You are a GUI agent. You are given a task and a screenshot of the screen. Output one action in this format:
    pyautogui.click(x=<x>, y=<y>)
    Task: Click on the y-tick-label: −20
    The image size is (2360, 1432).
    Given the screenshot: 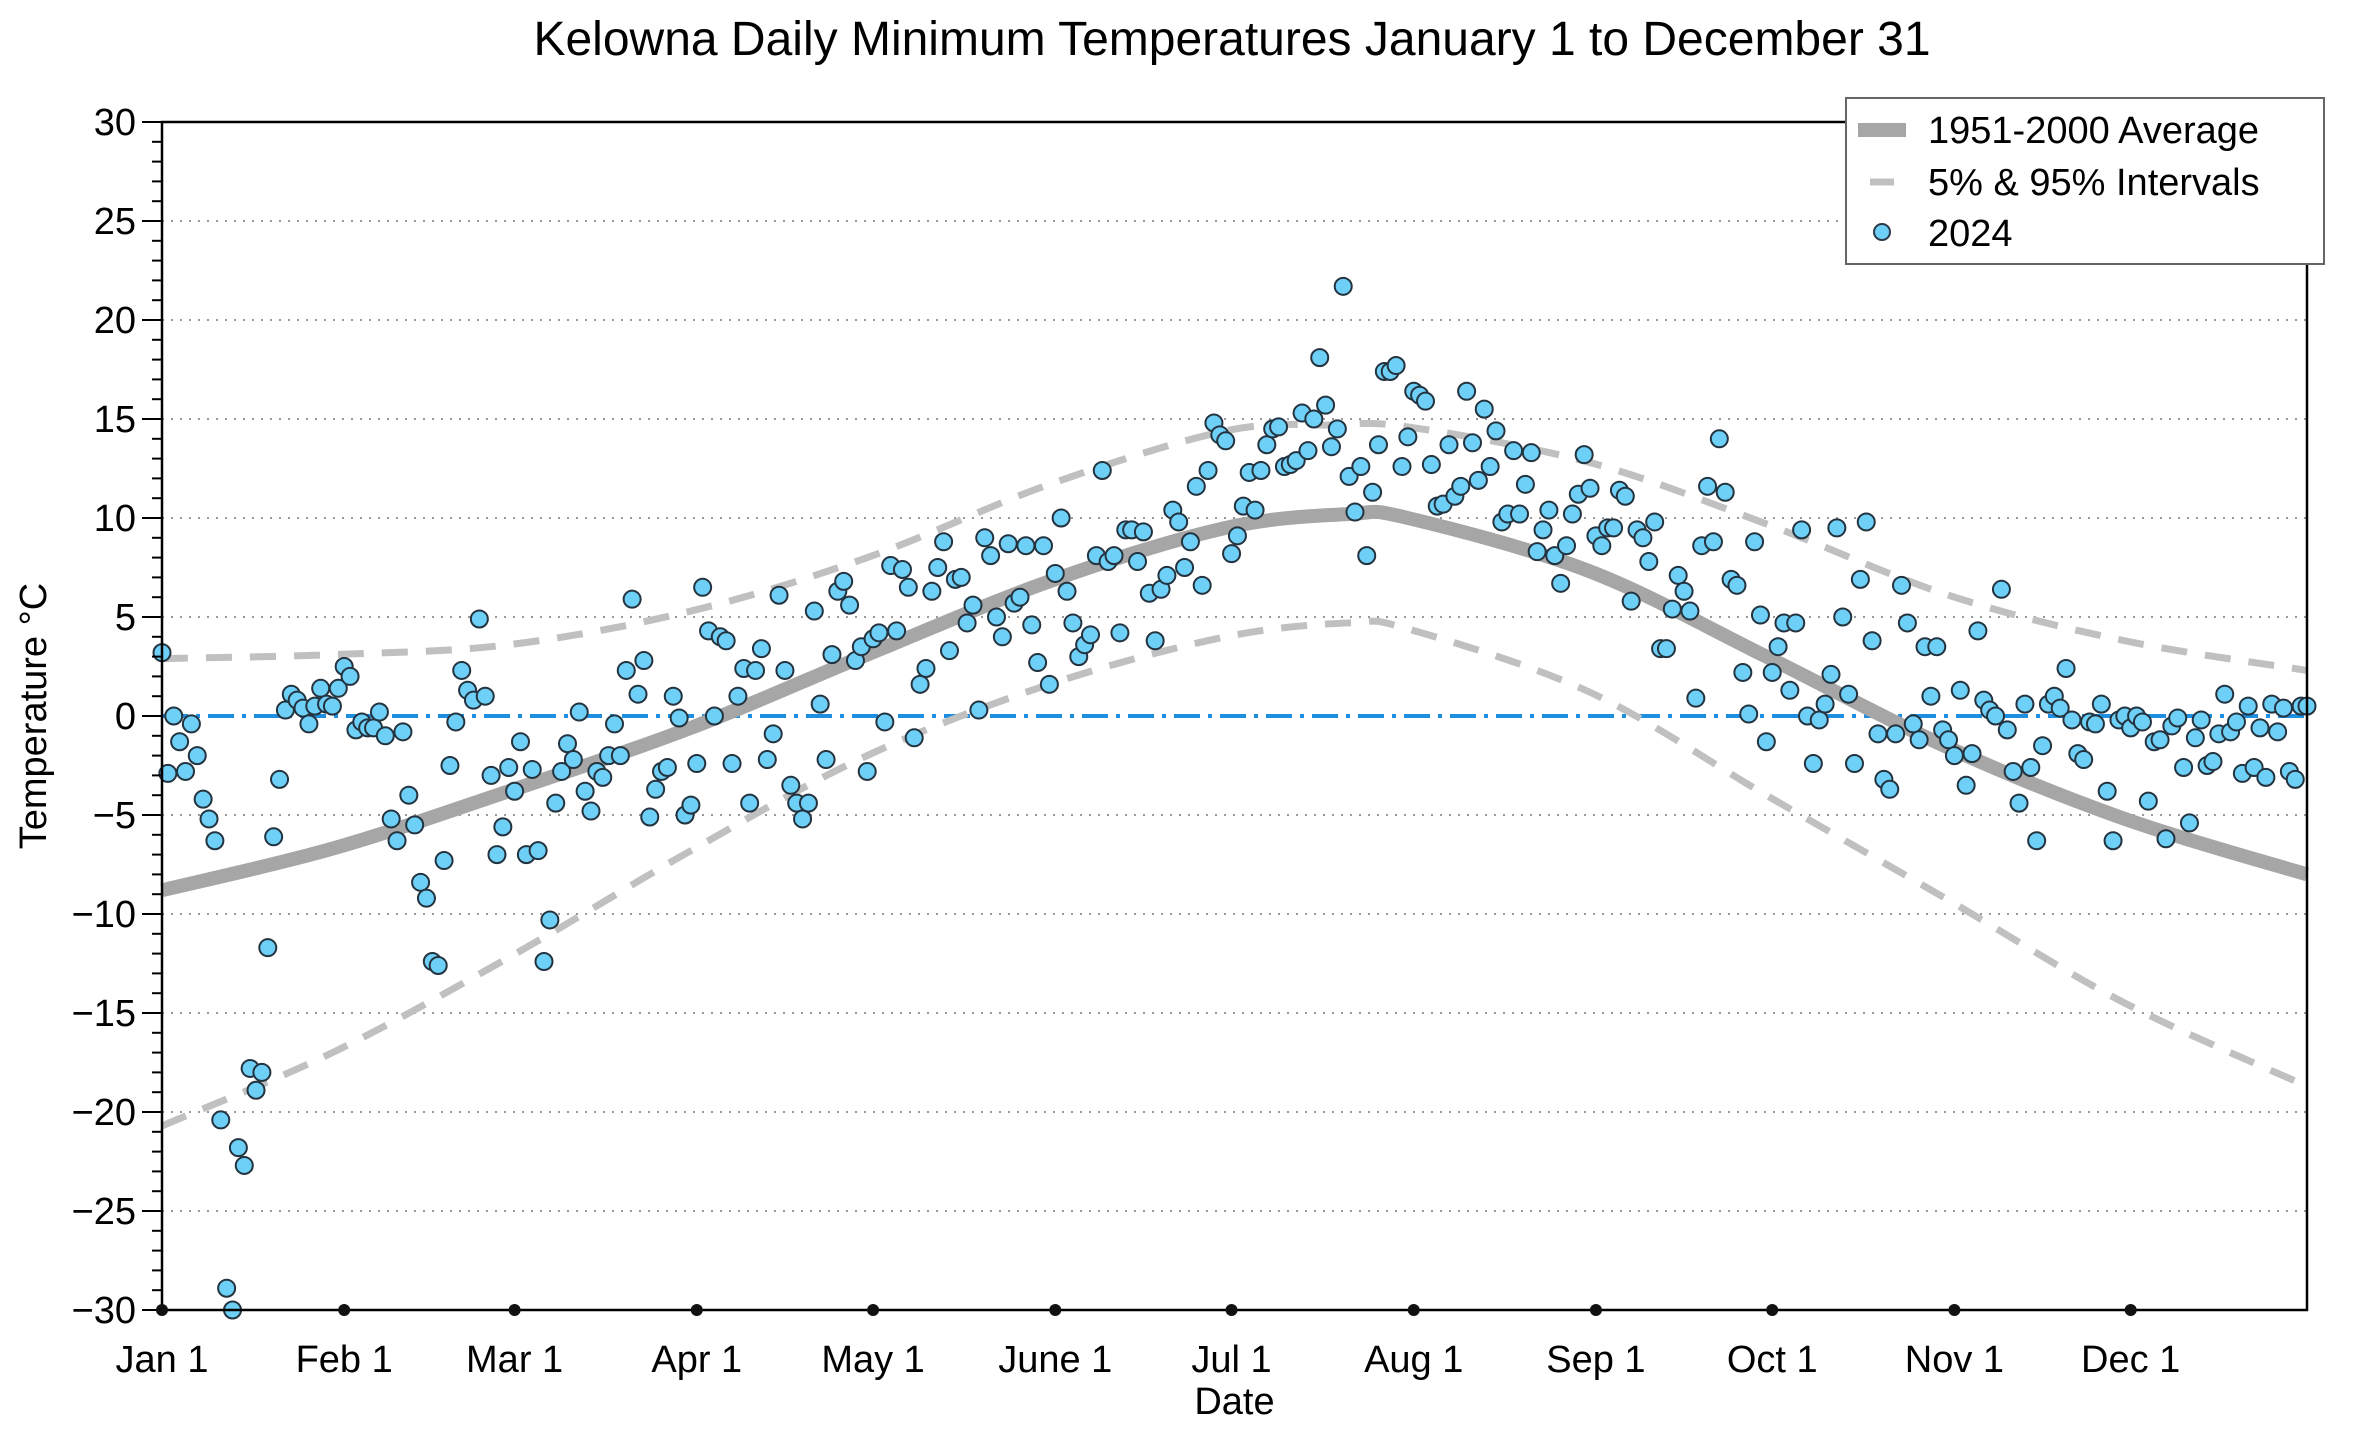 What is the action you would take?
    pyautogui.click(x=104, y=1113)
    